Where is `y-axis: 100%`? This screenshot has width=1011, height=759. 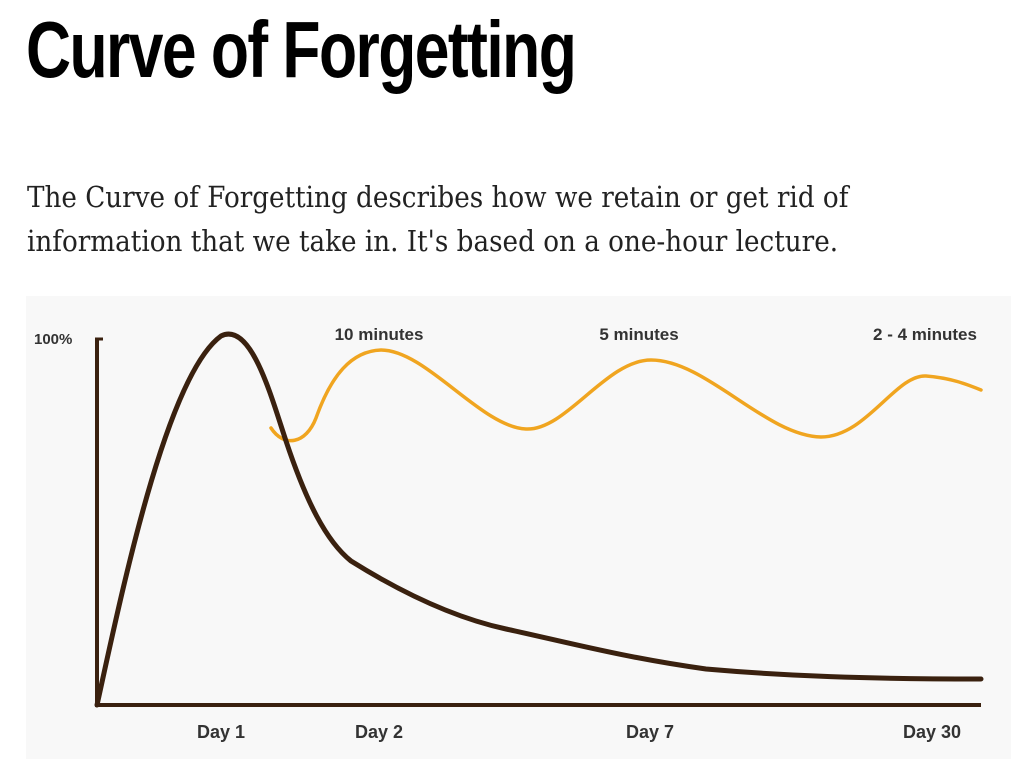
y-axis: 100% is located at coordinates (68, 518).